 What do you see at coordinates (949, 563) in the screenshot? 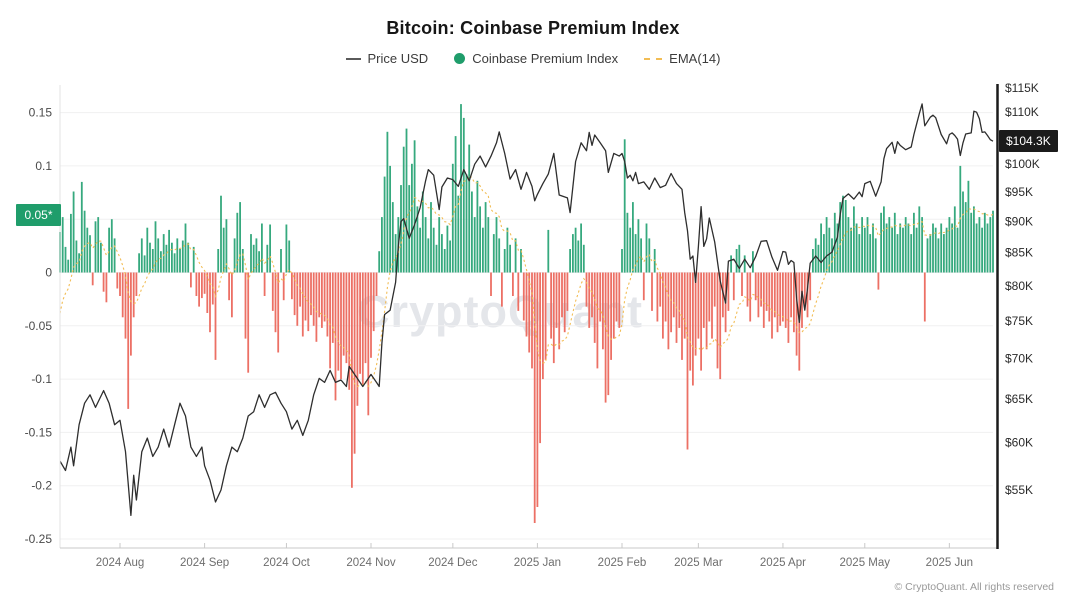
I see `svg-text: 2025 Jun` at bounding box center [949, 563].